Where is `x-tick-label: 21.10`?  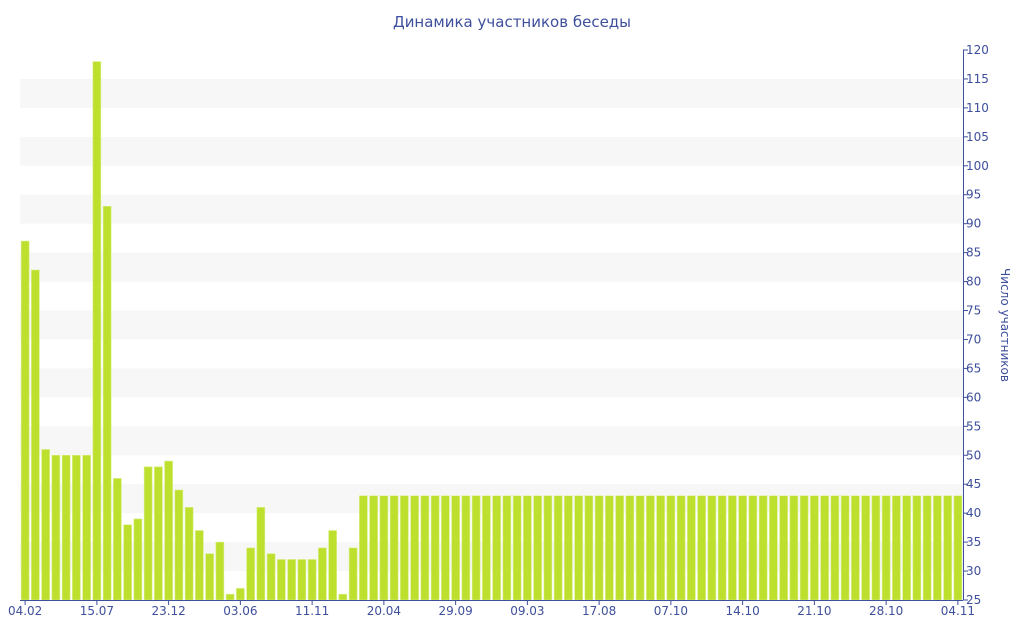 x-tick-label: 21.10 is located at coordinates (814, 611).